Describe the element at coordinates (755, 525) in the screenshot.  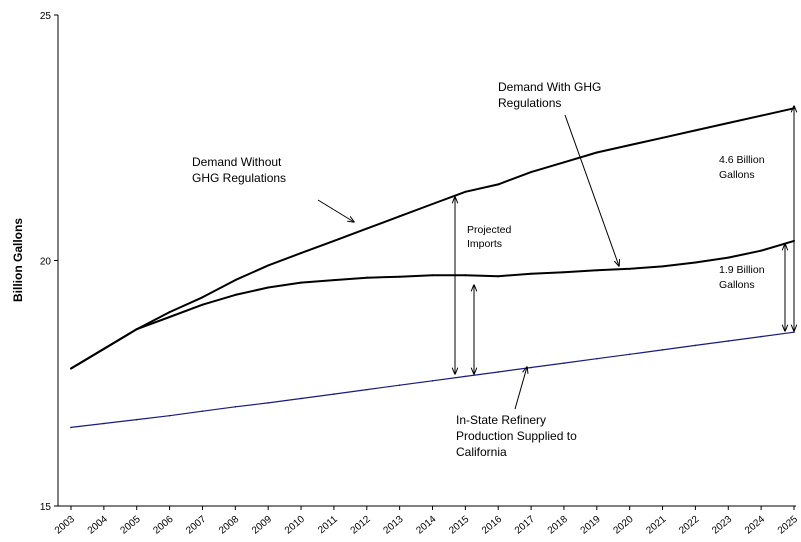
I see `x-tick-label: 2024` at that location.